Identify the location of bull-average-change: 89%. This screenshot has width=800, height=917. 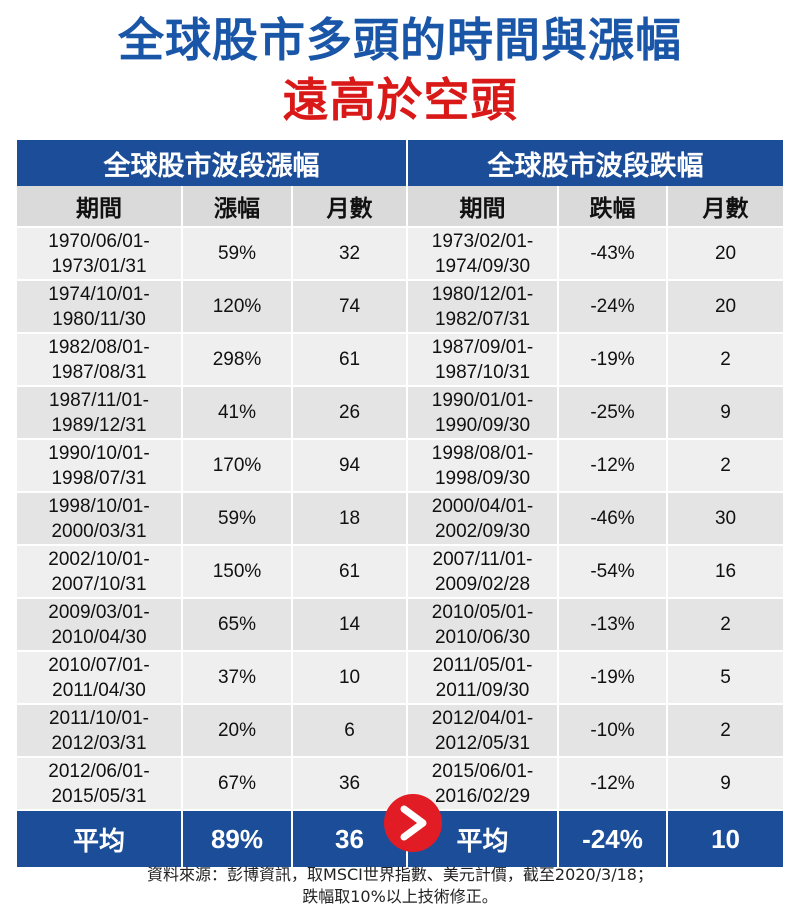
(237, 838).